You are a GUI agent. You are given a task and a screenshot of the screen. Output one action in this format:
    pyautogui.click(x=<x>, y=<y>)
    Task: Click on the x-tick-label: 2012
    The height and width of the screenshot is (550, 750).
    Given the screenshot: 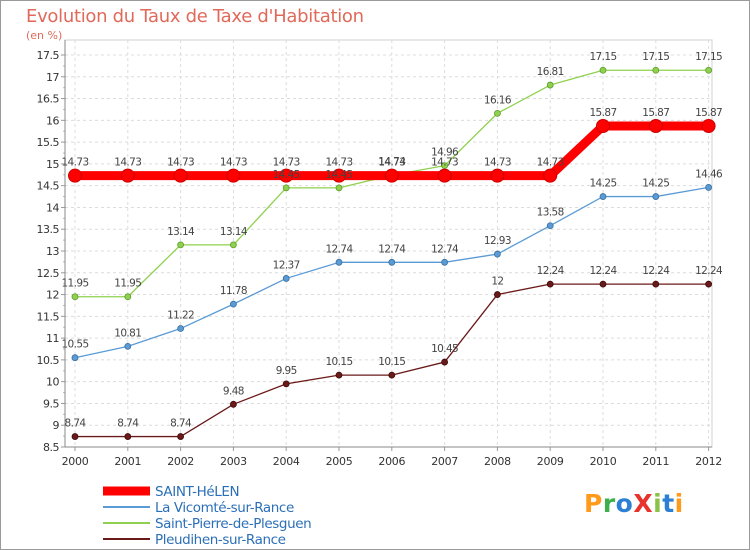 What is the action you would take?
    pyautogui.click(x=708, y=461)
    